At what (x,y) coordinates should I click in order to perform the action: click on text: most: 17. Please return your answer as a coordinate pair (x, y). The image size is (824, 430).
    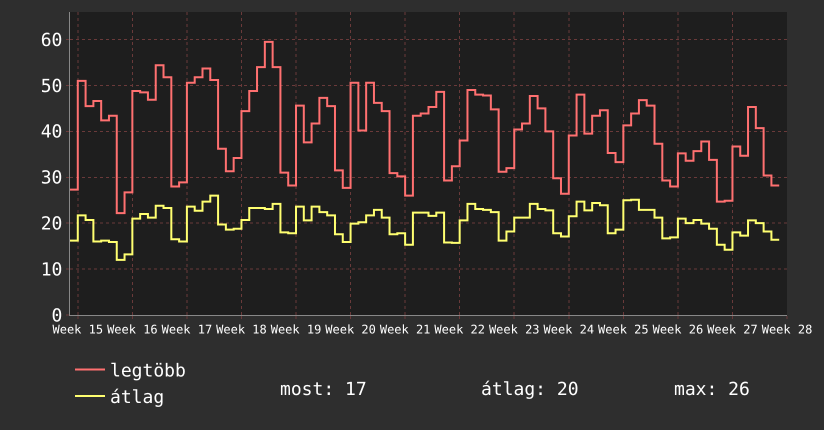
    Looking at the image, I should click on (323, 389).